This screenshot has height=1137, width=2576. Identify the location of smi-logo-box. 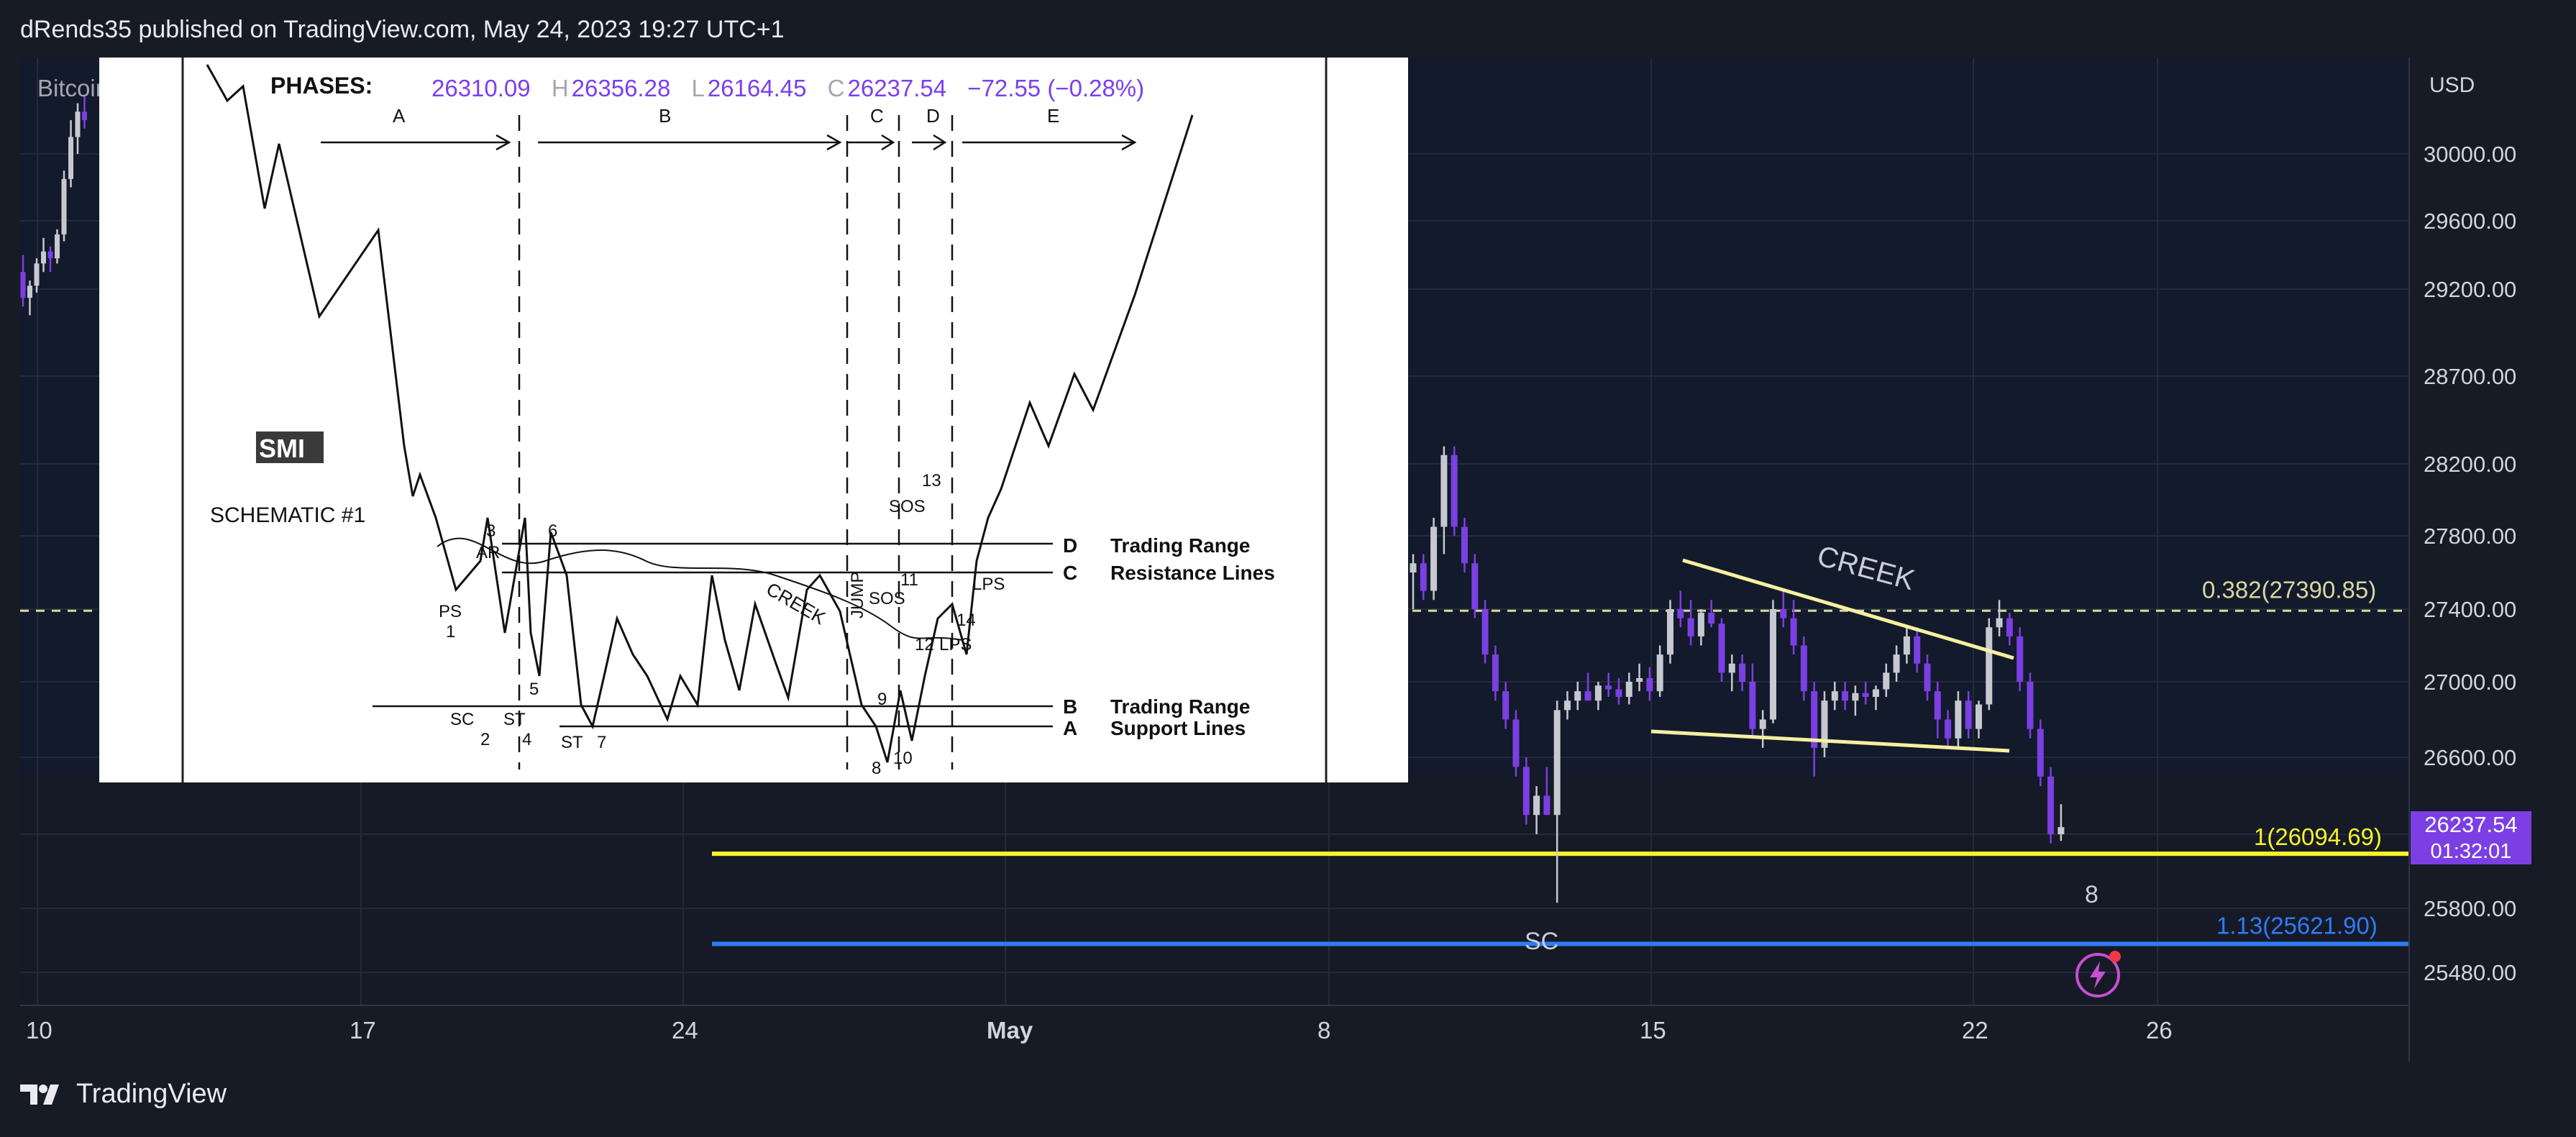
(290, 447).